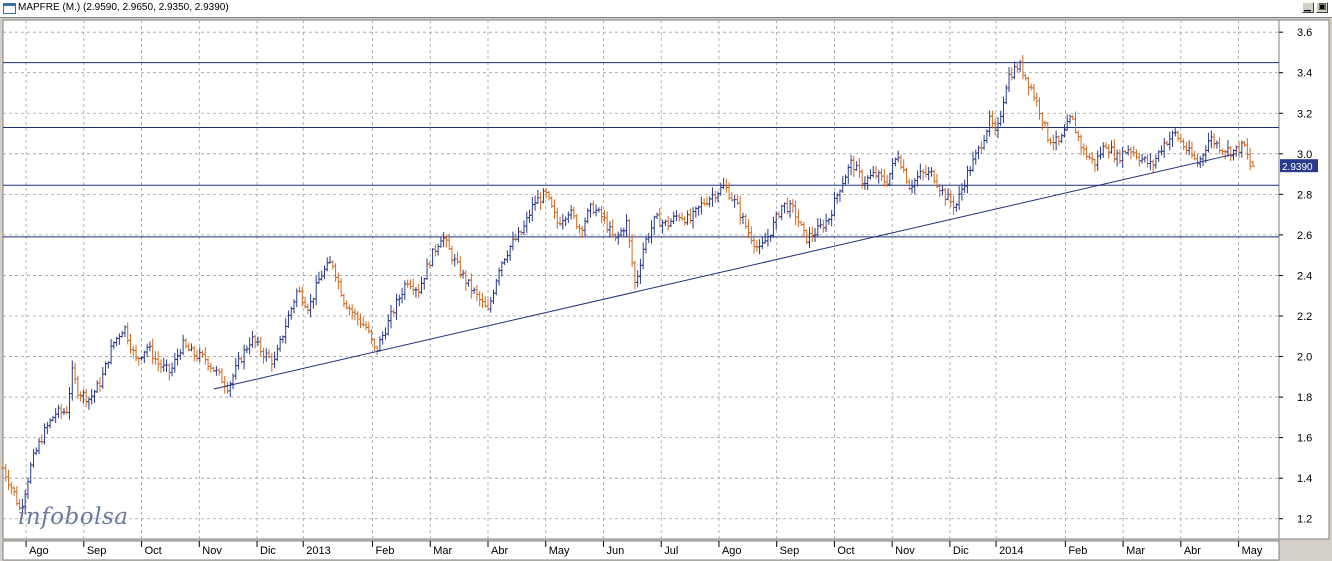  What do you see at coordinates (615, 551) in the screenshot?
I see `x-tick-label: Jun` at bounding box center [615, 551].